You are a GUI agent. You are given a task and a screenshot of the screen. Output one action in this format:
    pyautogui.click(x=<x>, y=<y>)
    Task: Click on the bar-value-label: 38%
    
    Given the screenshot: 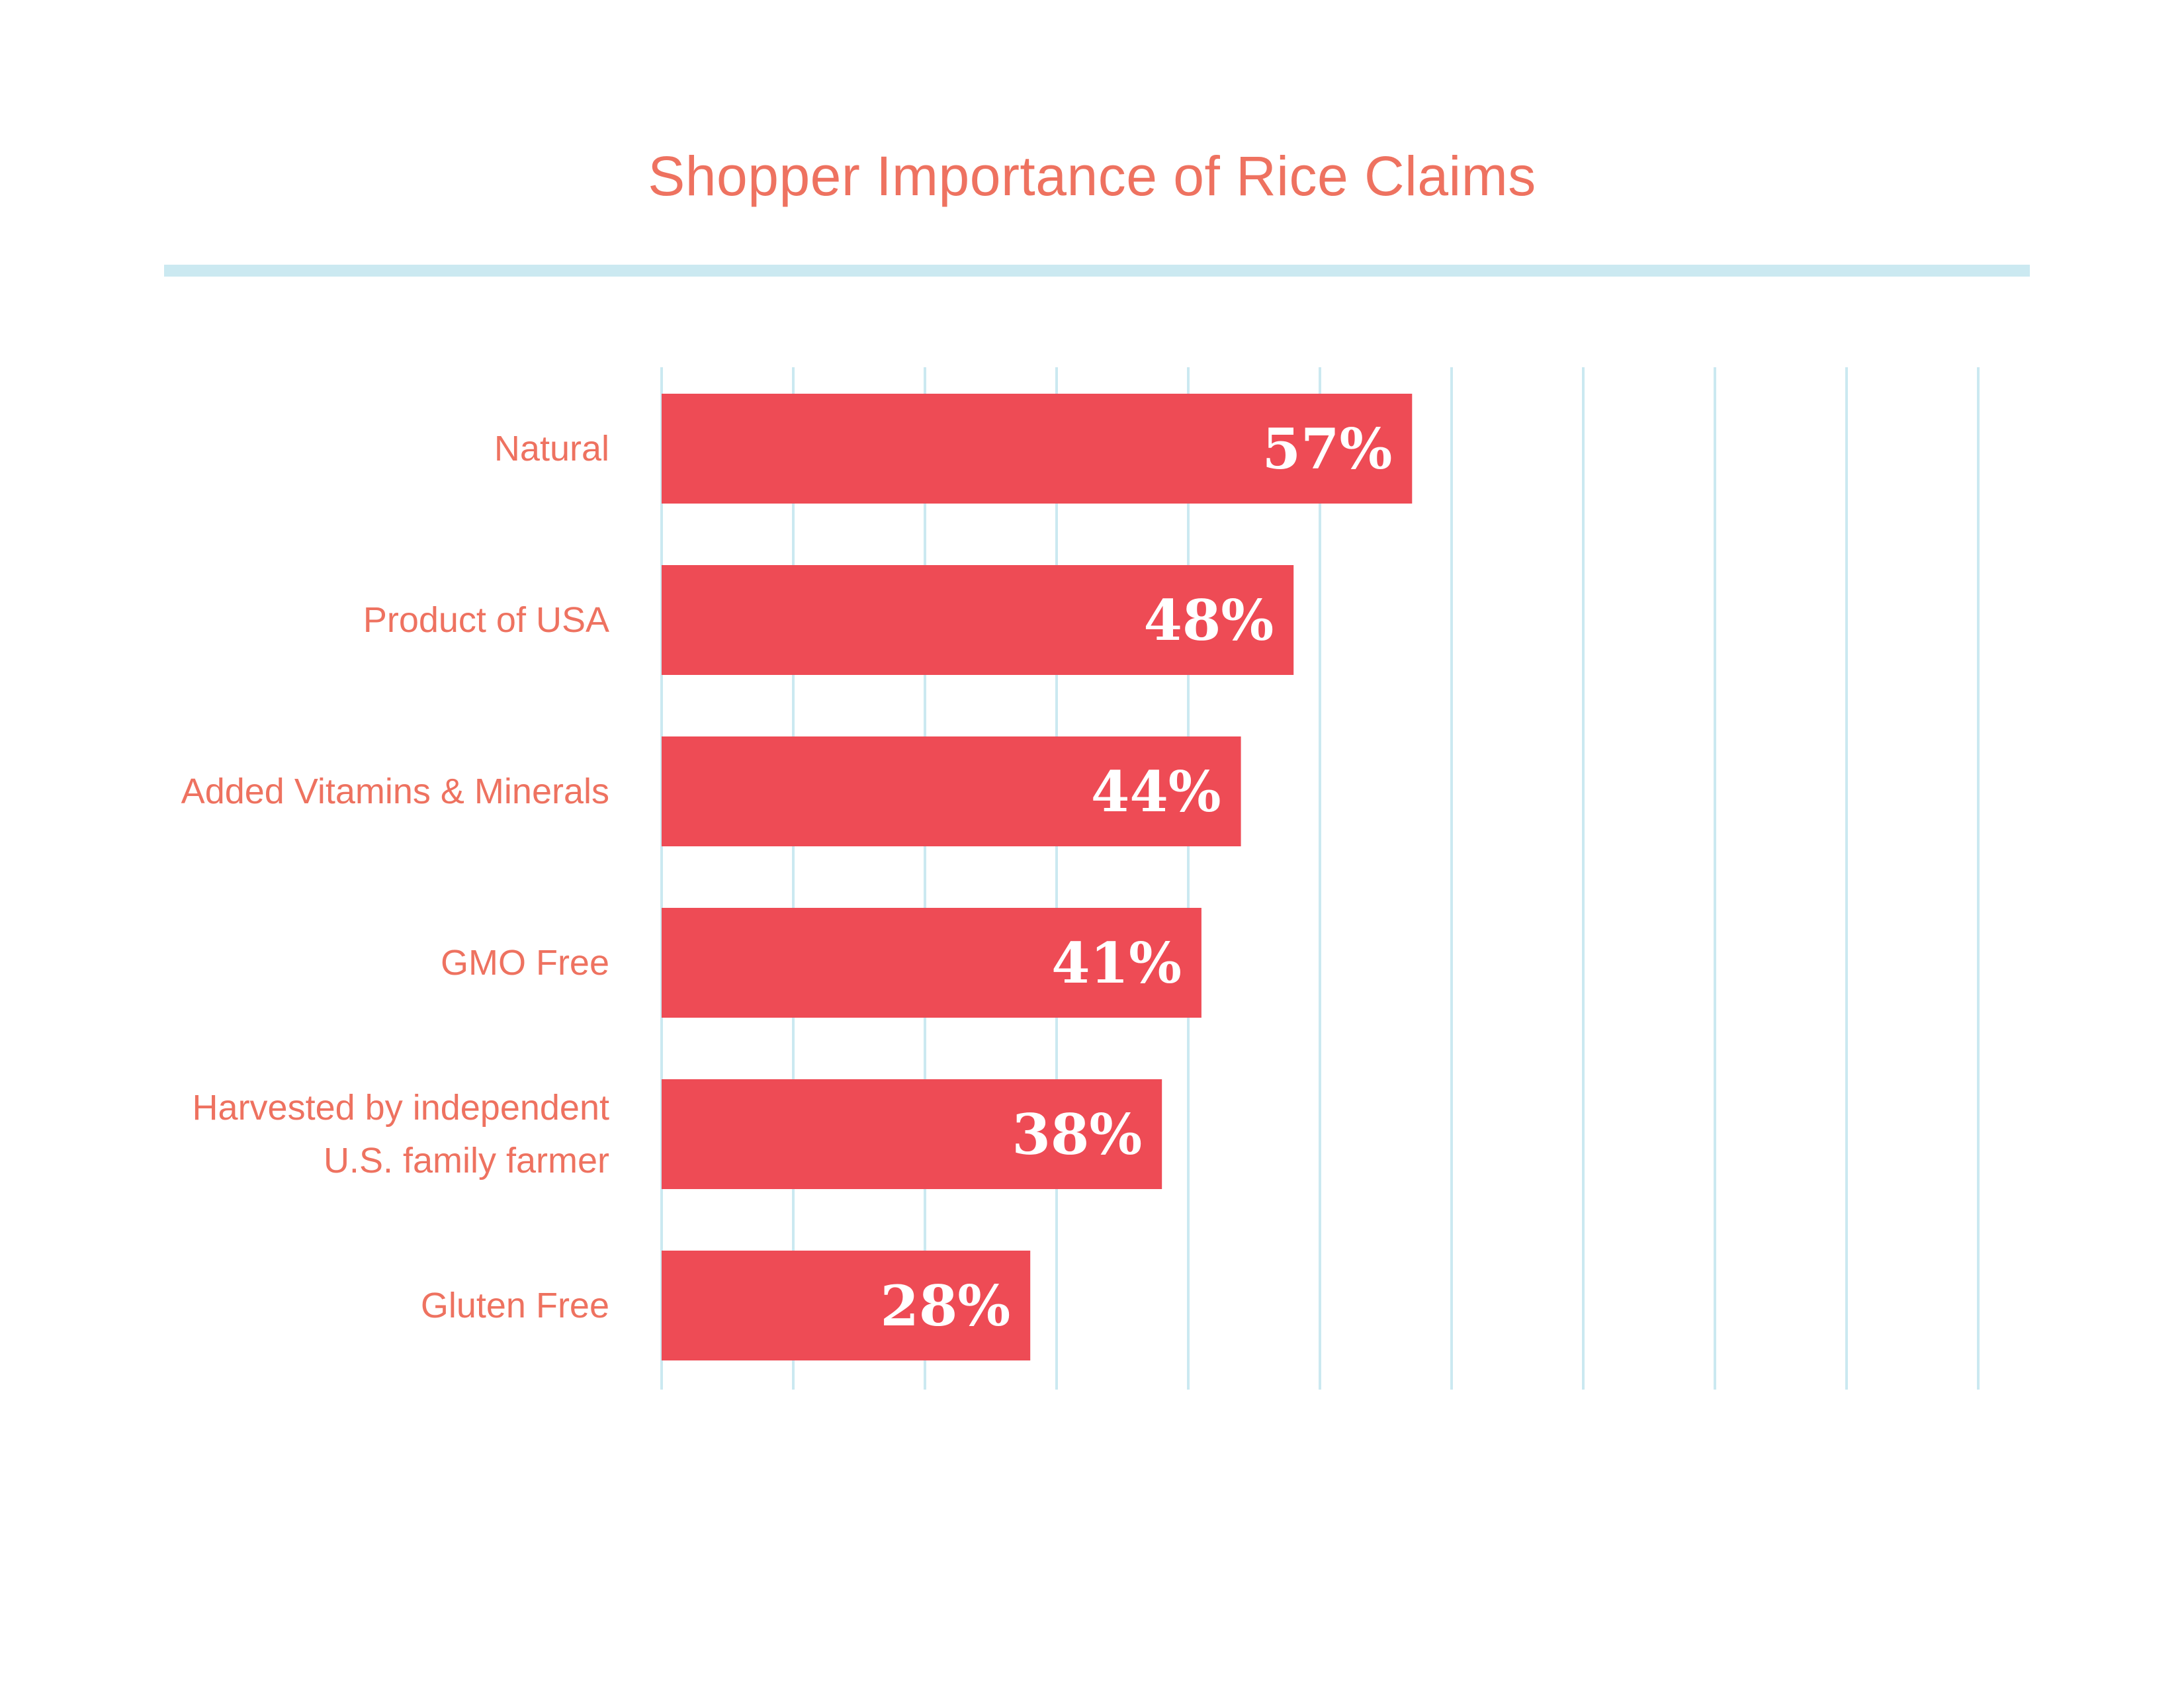 What is the action you would take?
    pyautogui.click(x=1077, y=1134)
    